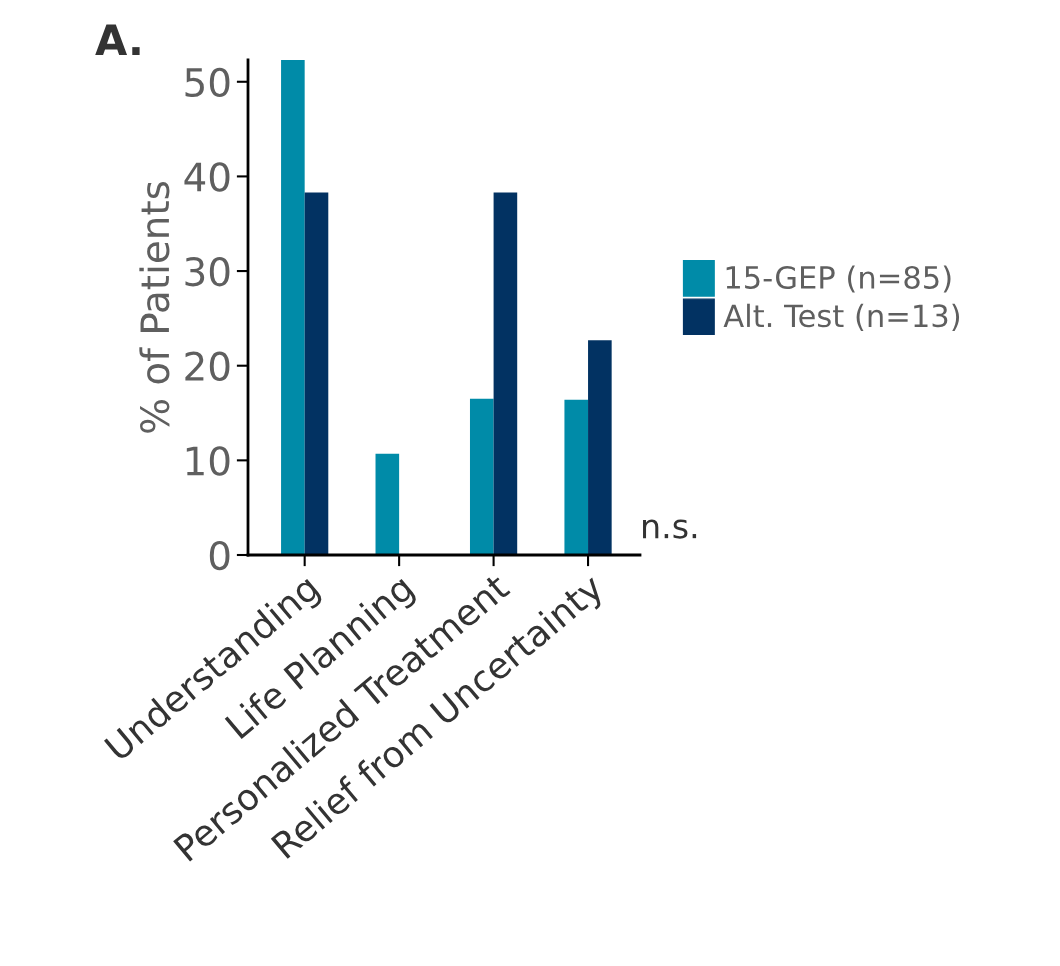  What do you see at coordinates (208, 461) in the screenshot?
I see `y-tick-label: 10` at bounding box center [208, 461].